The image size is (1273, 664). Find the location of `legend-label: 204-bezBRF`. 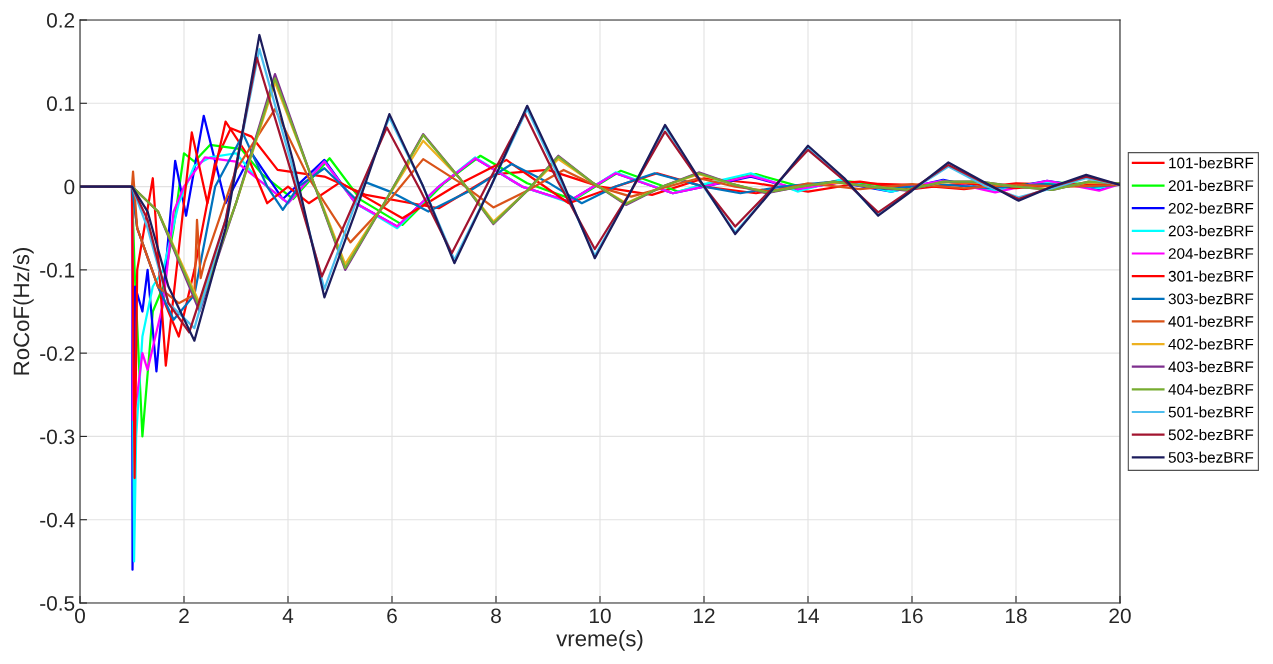

legend-label: 204-bezBRF is located at coordinates (1211, 253).